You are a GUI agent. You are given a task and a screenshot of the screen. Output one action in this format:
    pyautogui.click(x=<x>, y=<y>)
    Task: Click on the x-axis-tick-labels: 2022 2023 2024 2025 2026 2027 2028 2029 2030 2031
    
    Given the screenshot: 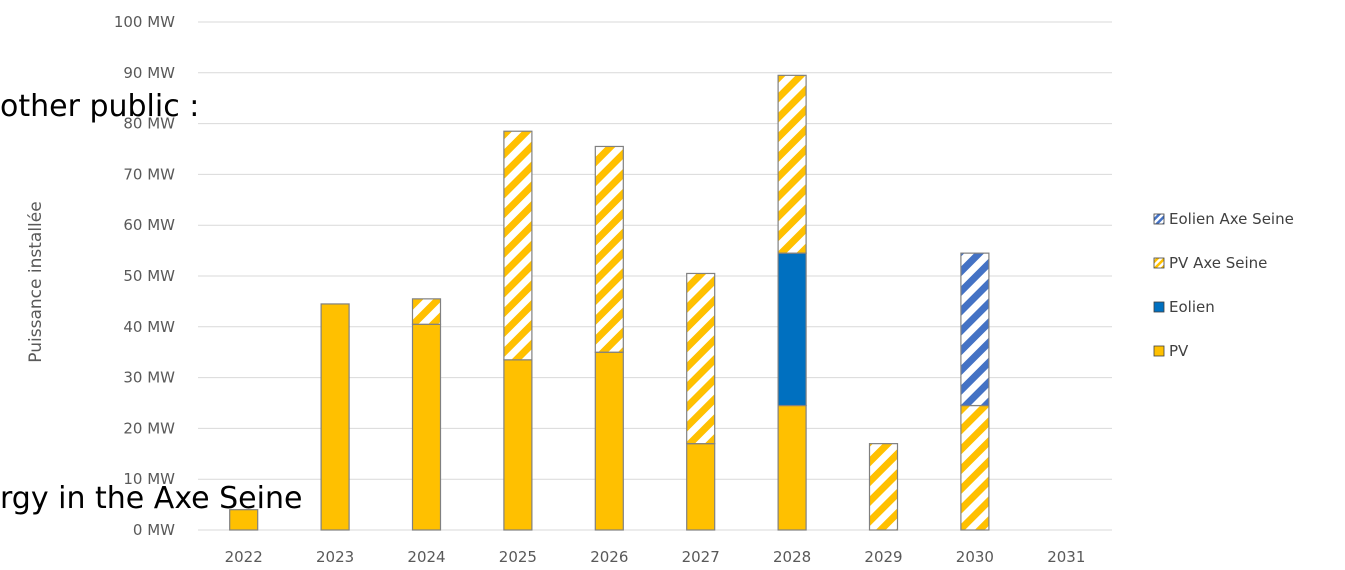 What is the action you would take?
    pyautogui.click(x=655, y=557)
    